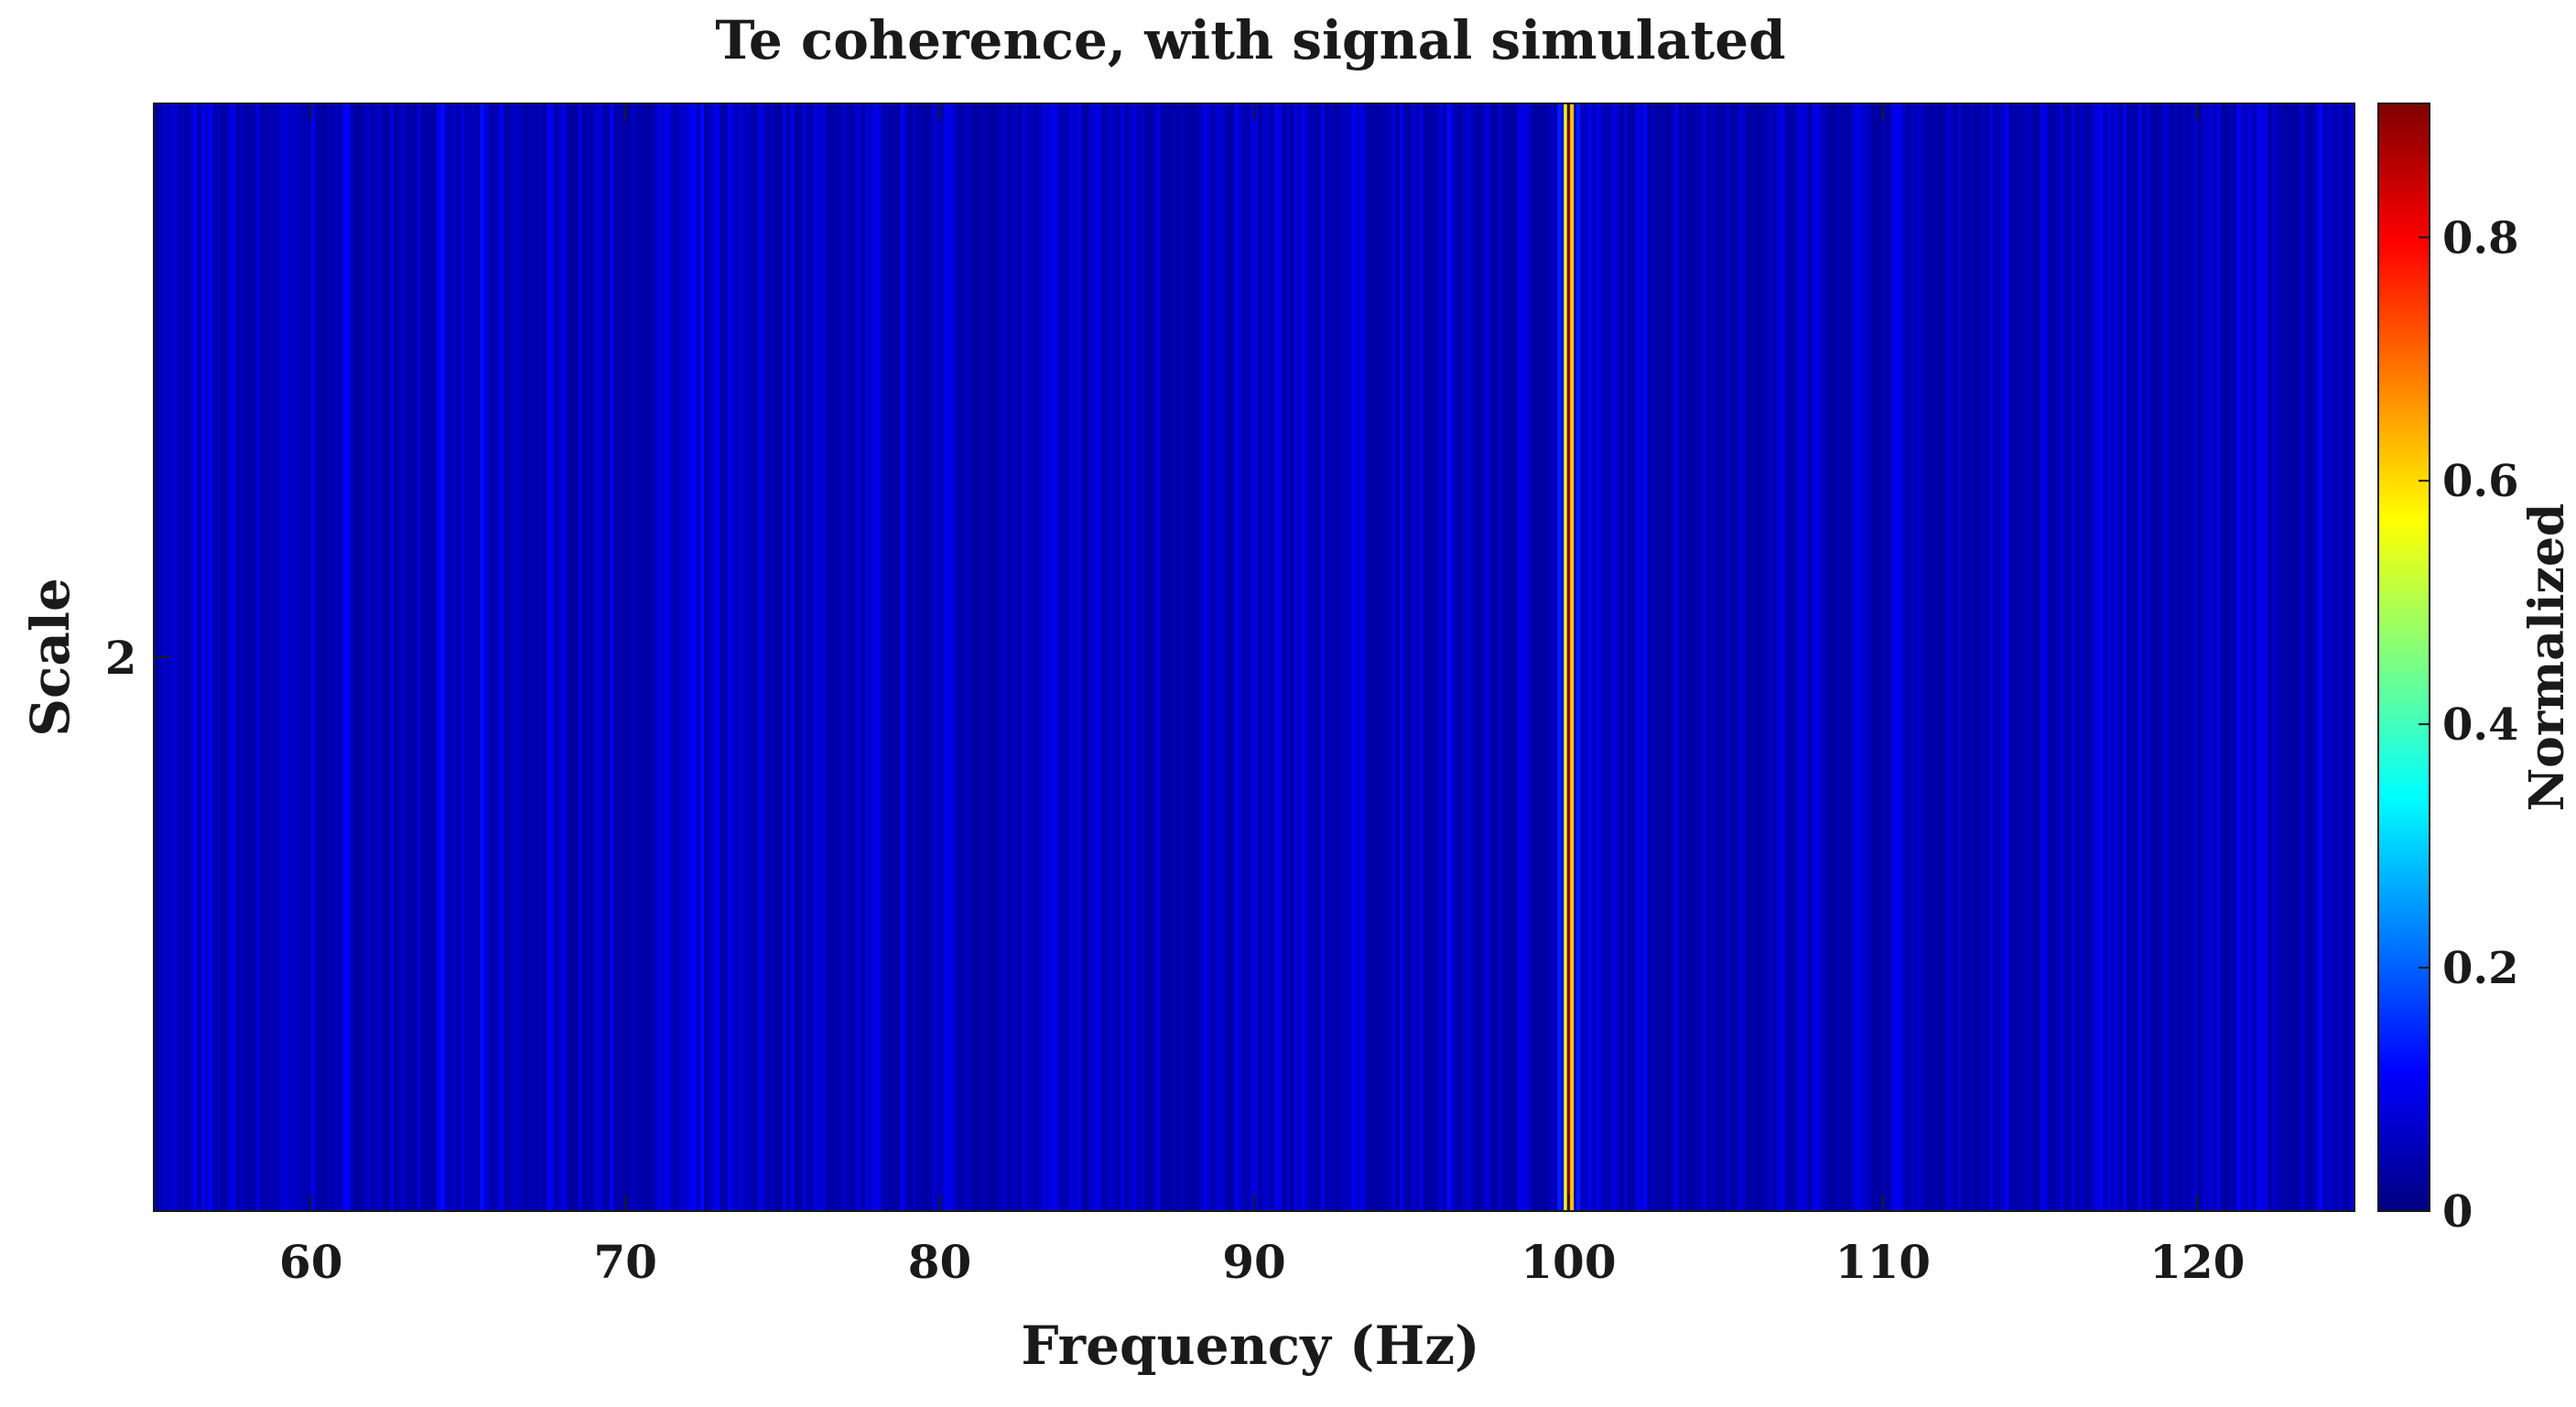 The height and width of the screenshot is (1407, 2576). I want to click on colorbar-tick-label: 0.8, so click(2481, 238).